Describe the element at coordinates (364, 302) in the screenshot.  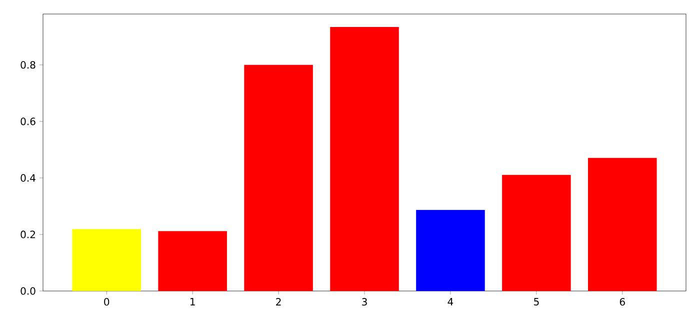
I see `x-tick-label: 3` at that location.